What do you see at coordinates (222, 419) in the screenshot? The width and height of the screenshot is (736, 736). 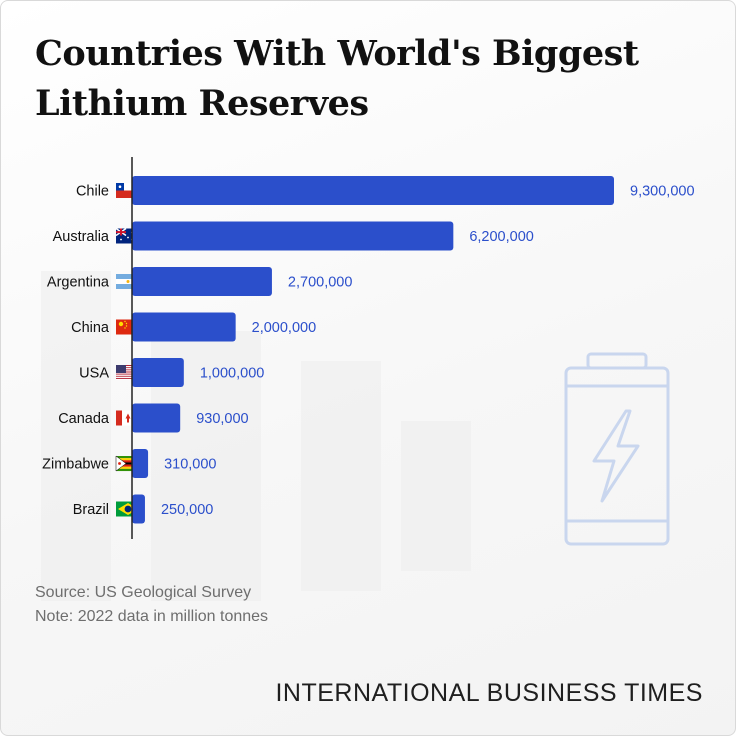 I see `value-label: 930,000` at bounding box center [222, 419].